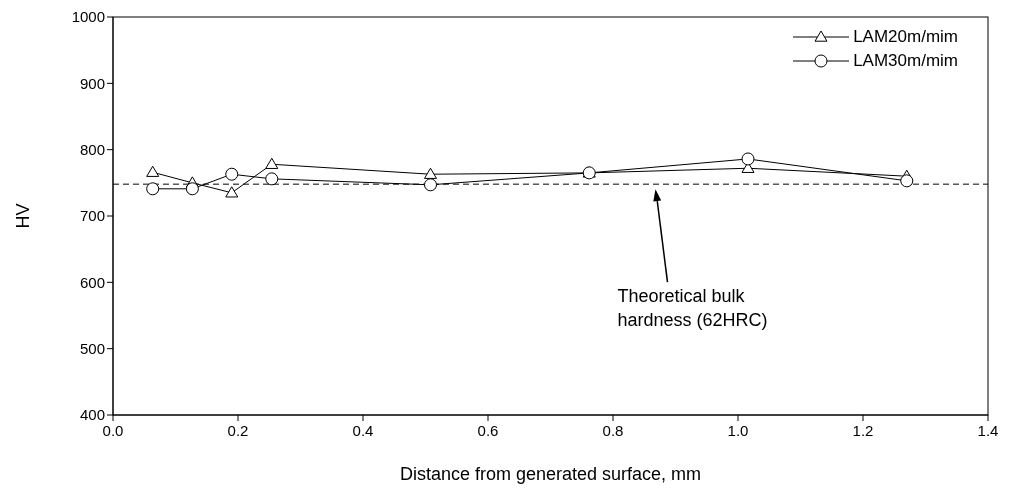 The width and height of the screenshot is (1013, 498). What do you see at coordinates (92, 83) in the screenshot?
I see `y-tick-label: 900` at bounding box center [92, 83].